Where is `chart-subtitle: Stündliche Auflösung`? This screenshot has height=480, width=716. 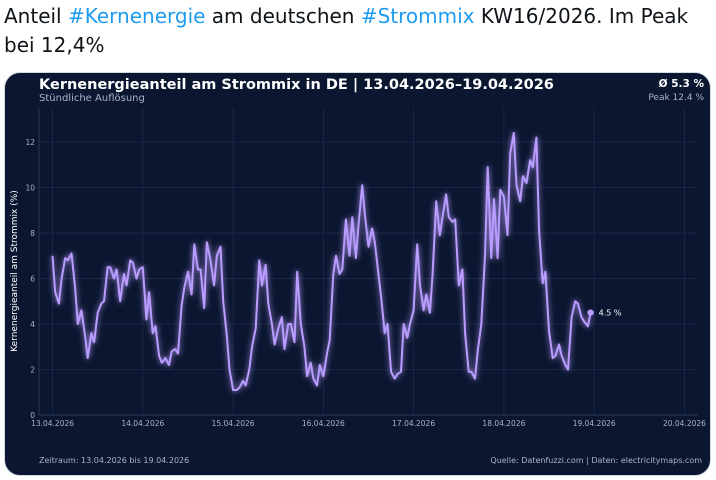 chart-subtitle: Stündliche Auflösung is located at coordinates (92, 98).